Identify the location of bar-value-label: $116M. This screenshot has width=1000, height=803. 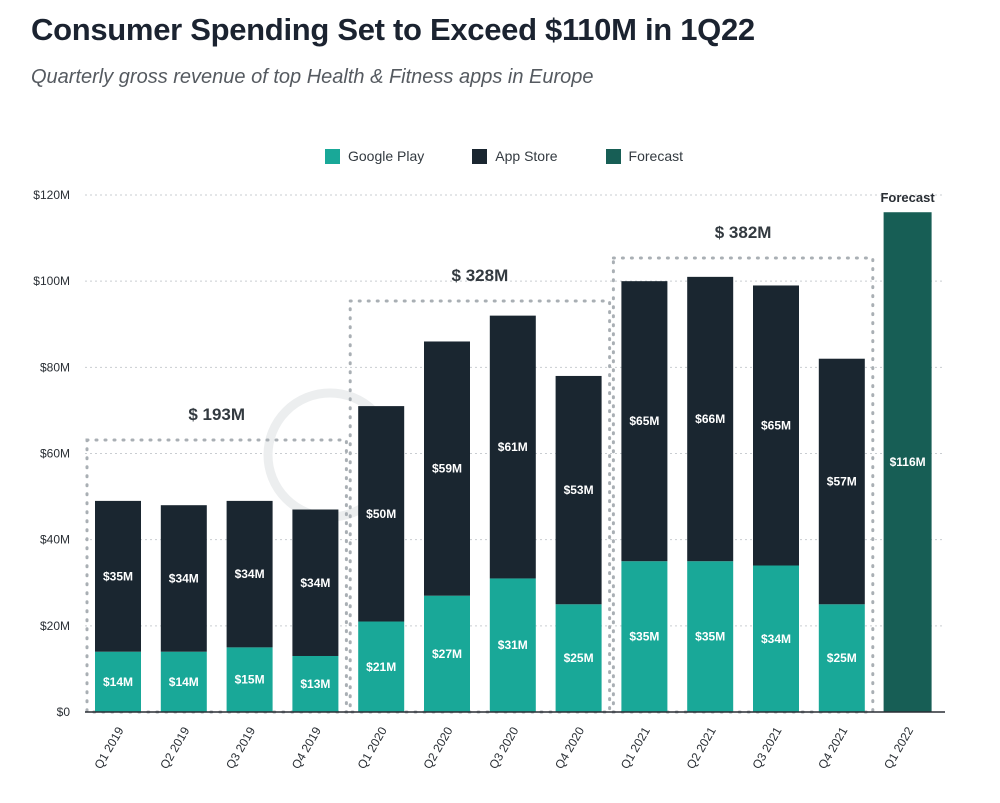
(908, 462).